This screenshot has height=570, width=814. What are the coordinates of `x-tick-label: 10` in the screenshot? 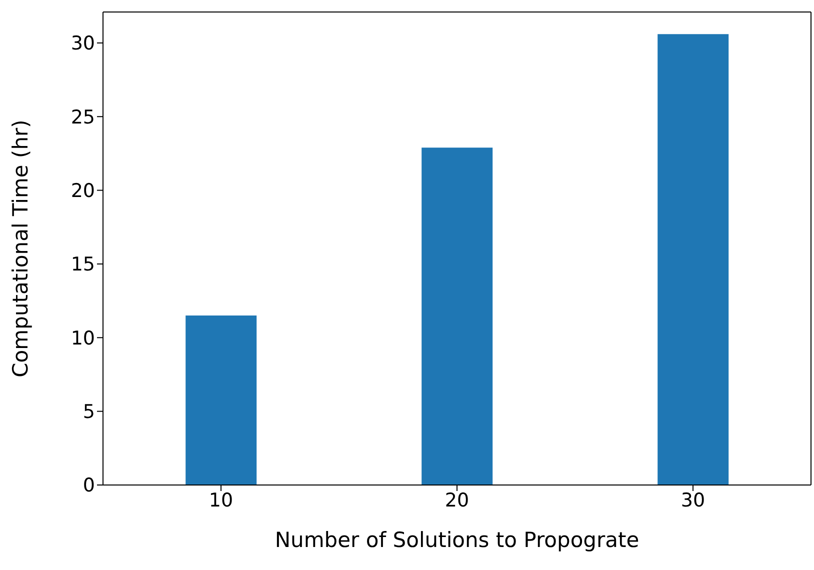 It's located at (221, 500).